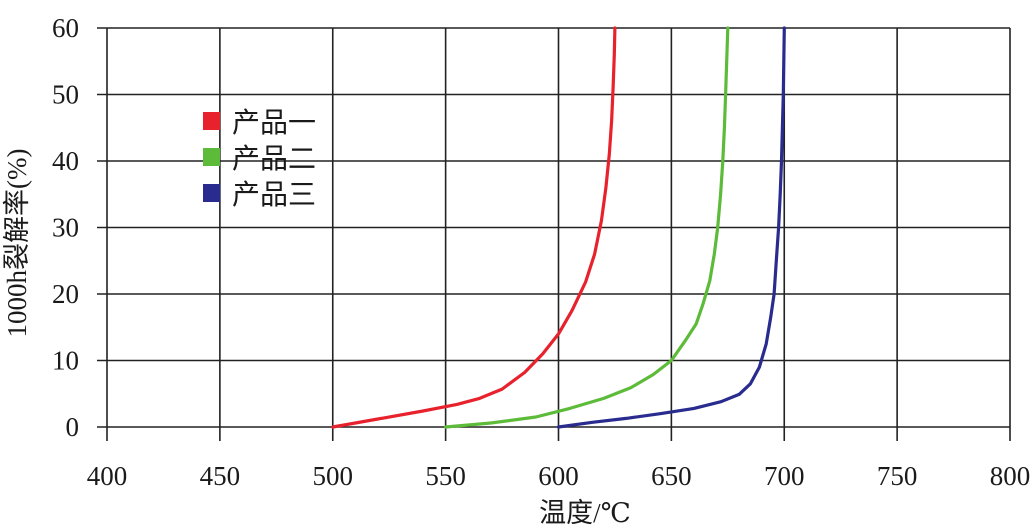  Describe the element at coordinates (897, 476) in the screenshot. I see `x-tick-label: 750` at that location.